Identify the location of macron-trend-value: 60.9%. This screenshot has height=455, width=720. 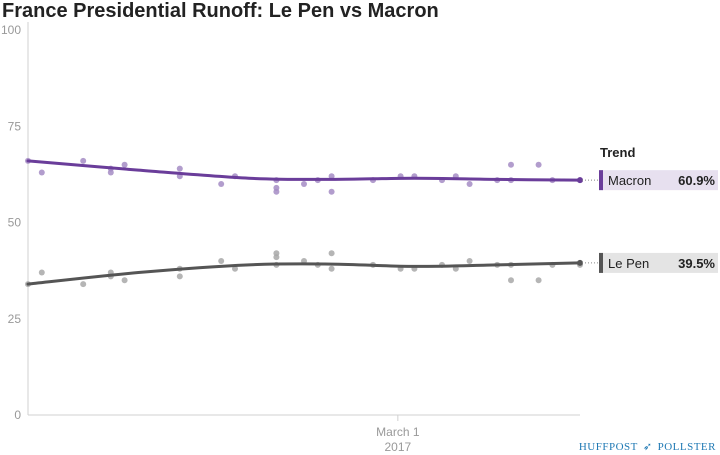
(696, 180).